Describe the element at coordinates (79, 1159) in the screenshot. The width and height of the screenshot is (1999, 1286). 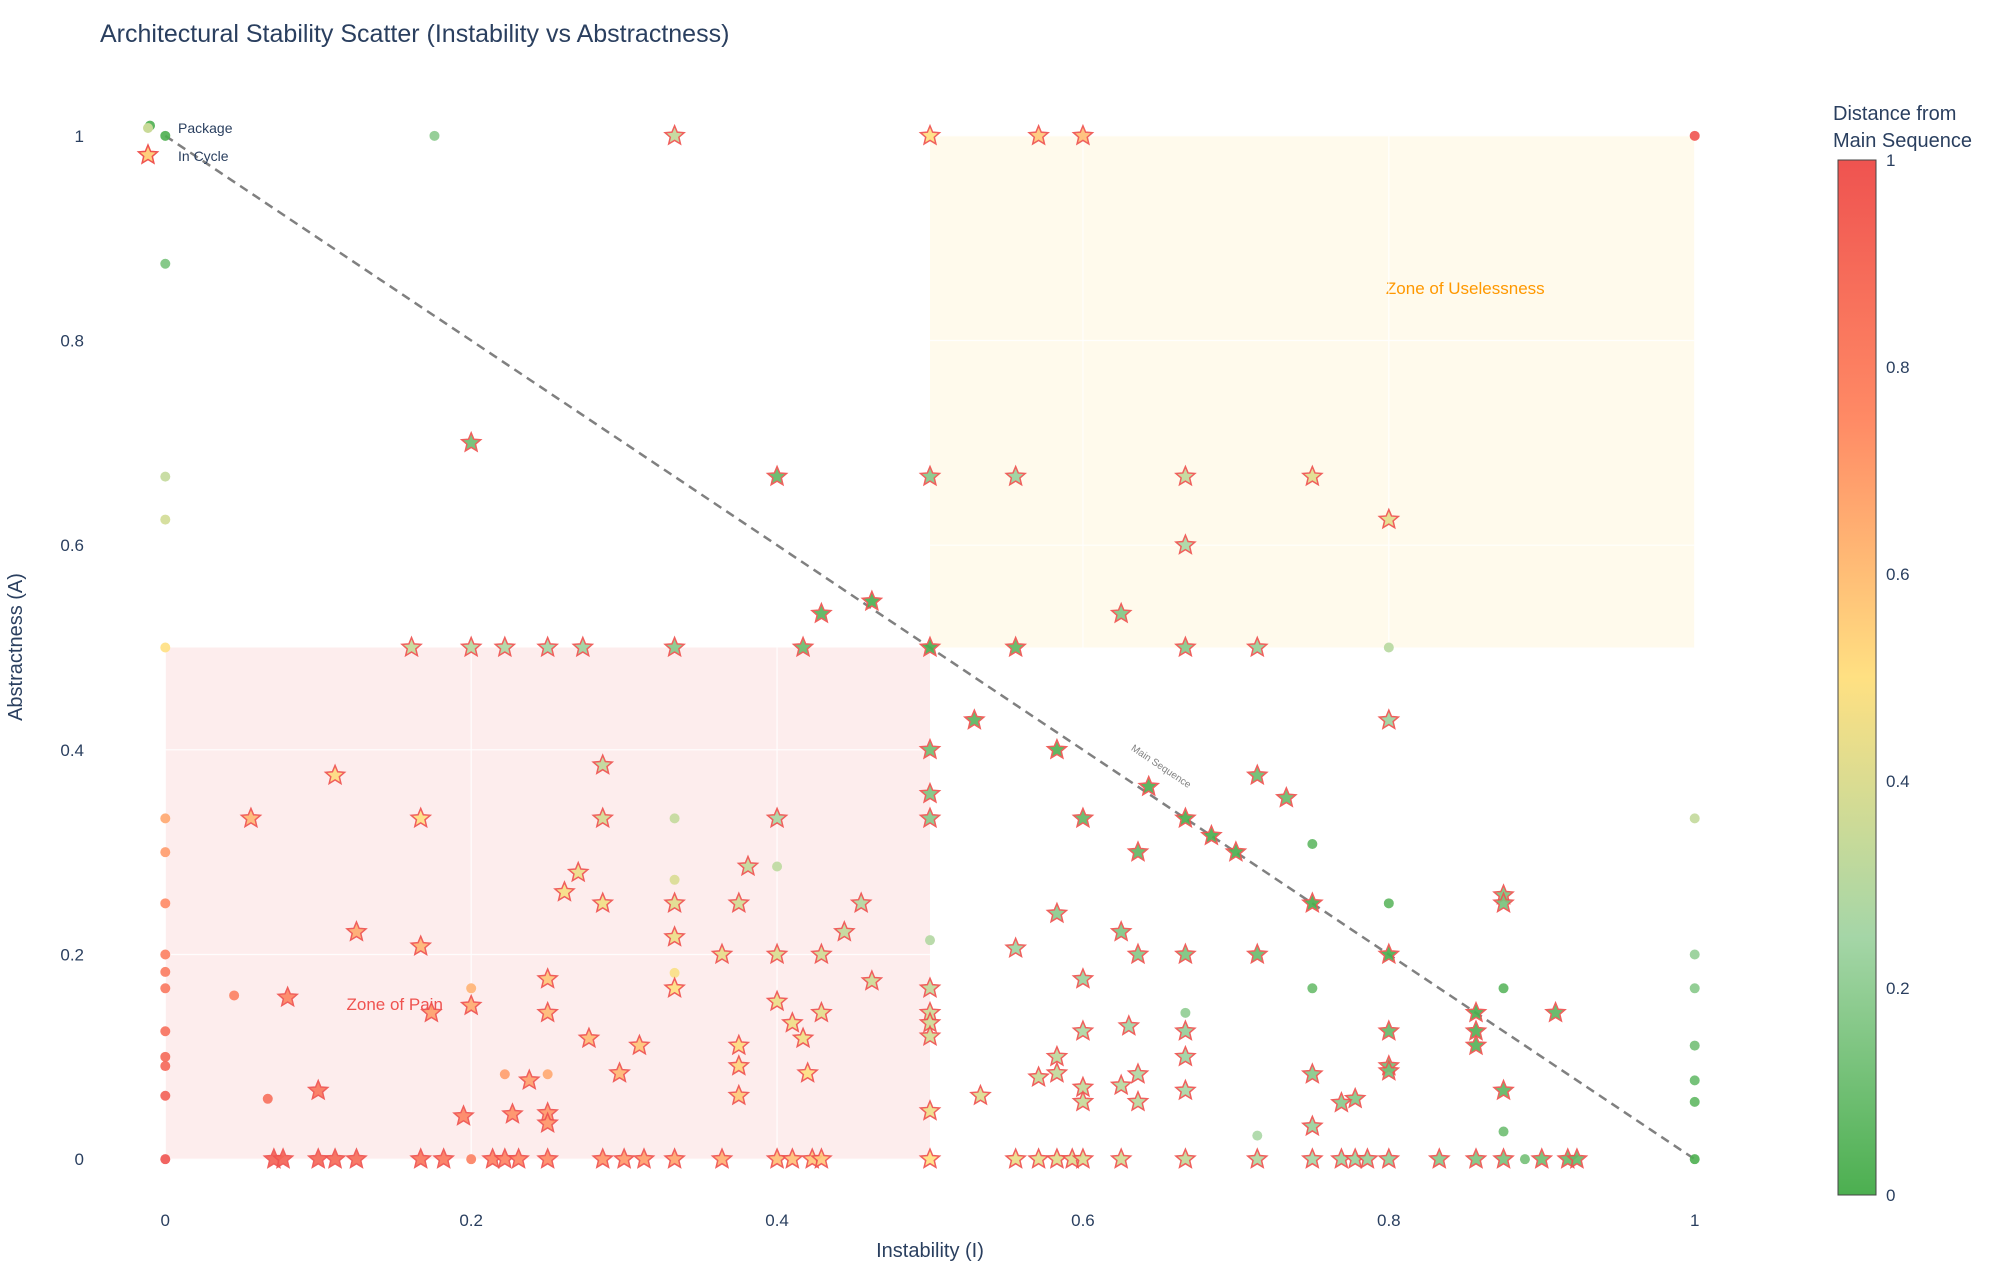
I see `y-tick-label: 0` at that location.